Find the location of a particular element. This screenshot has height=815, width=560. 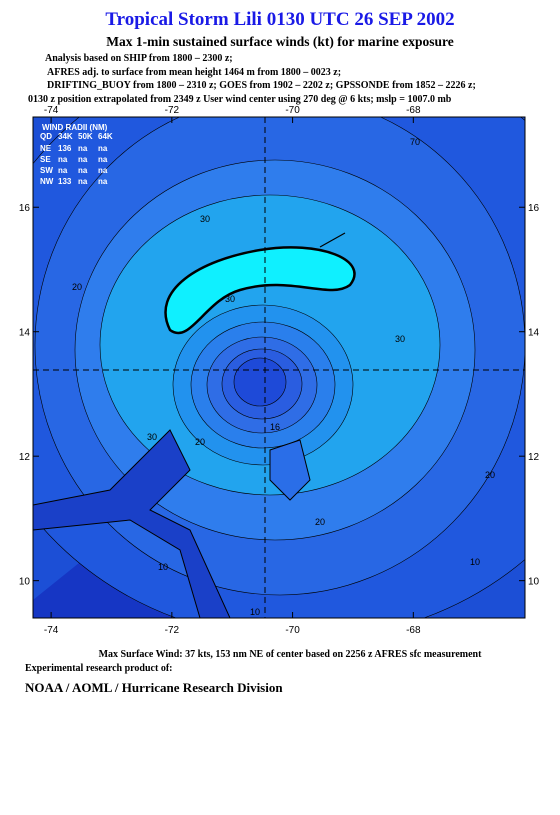

radii-header: QD is located at coordinates (46, 136).